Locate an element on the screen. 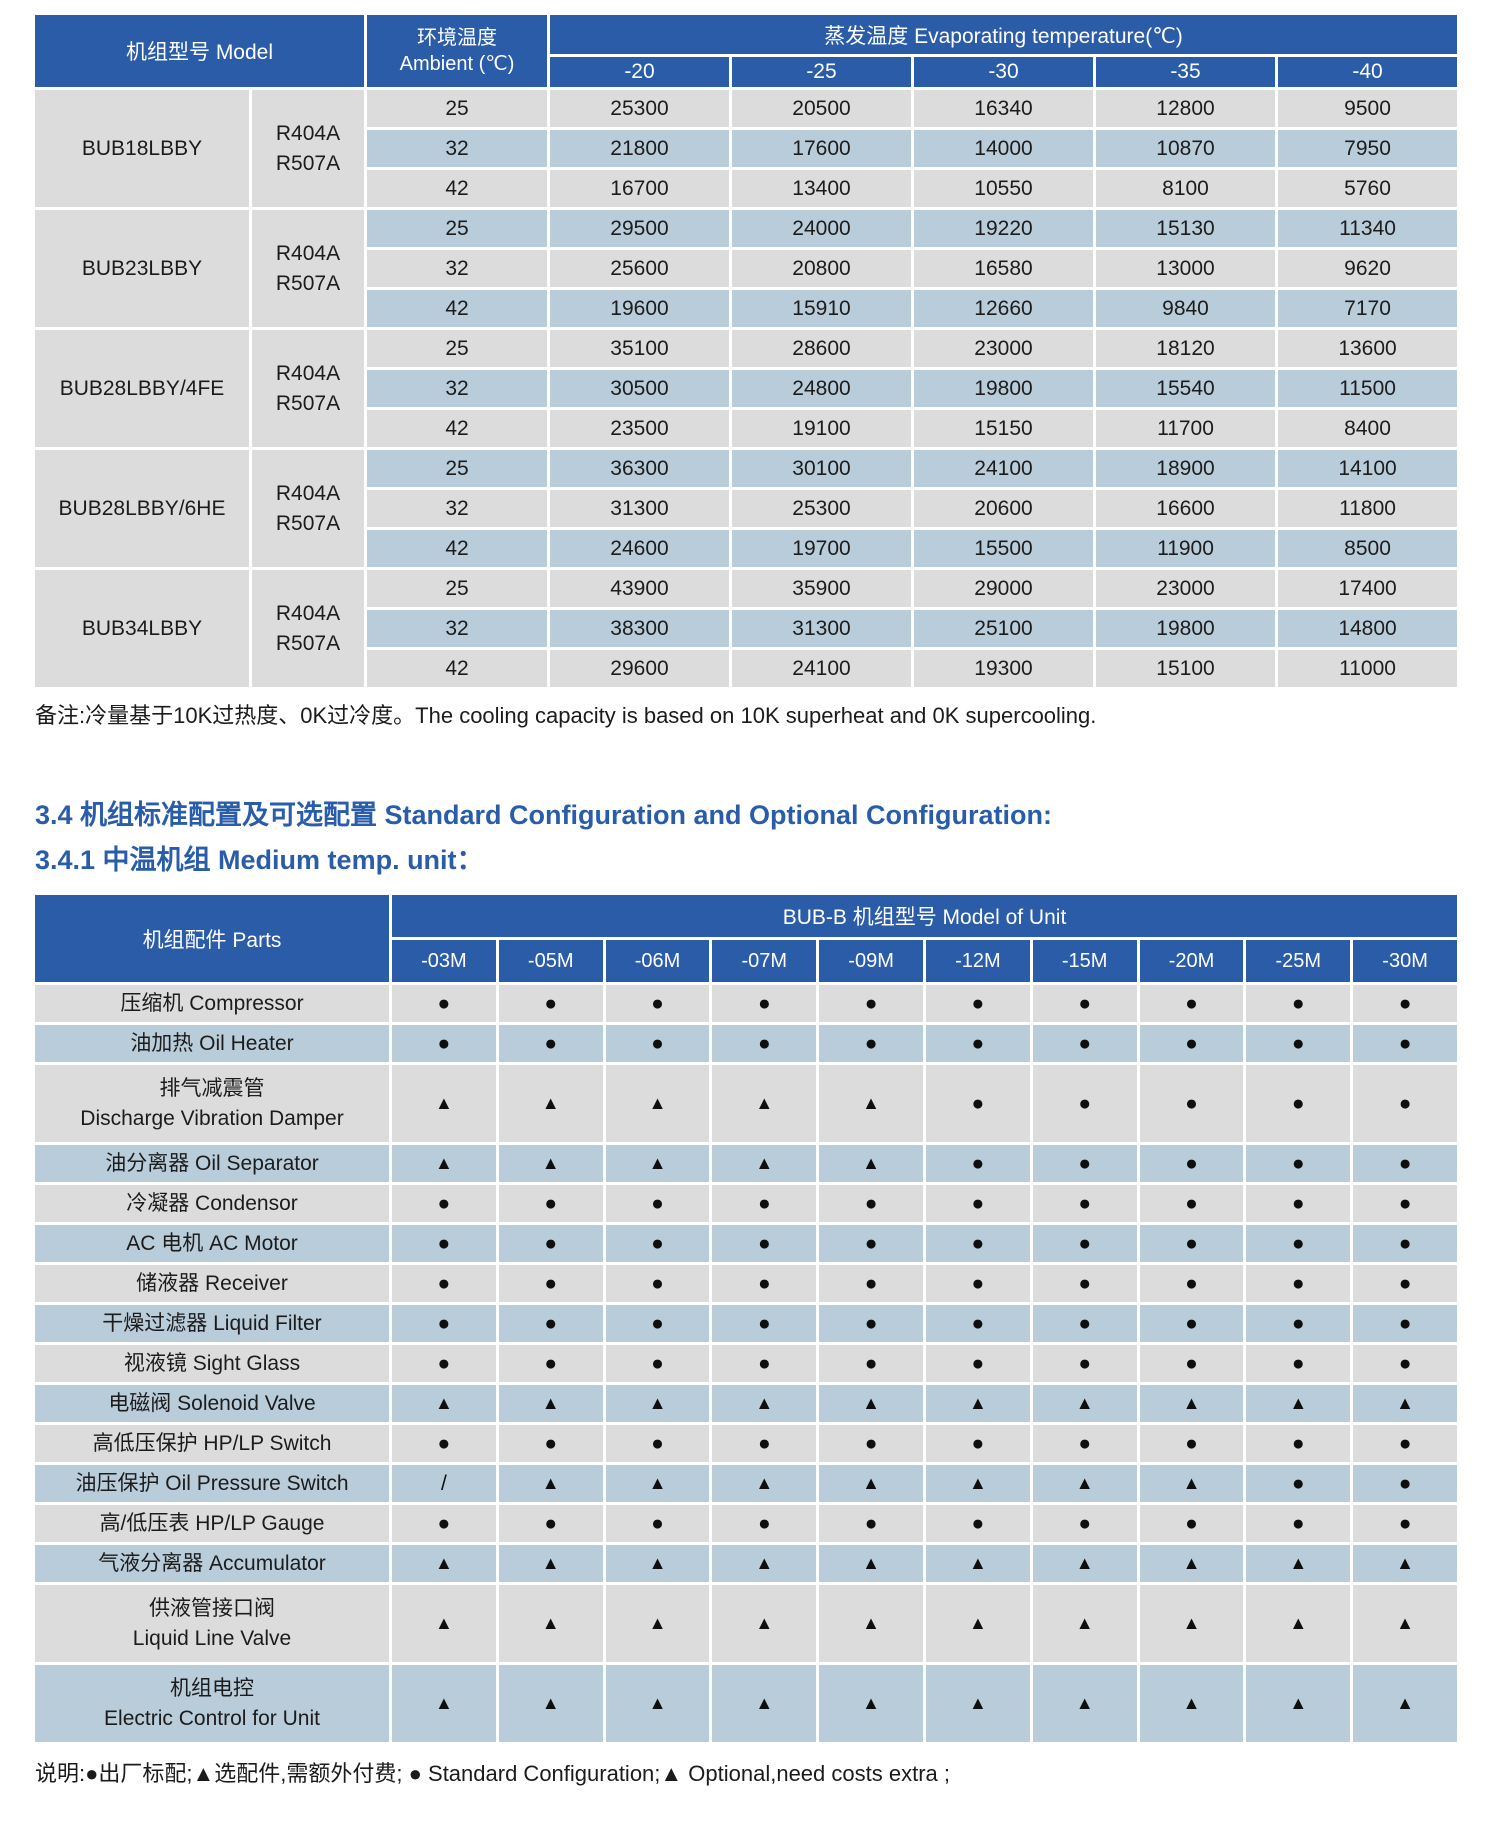 The height and width of the screenshot is (1827, 1506). part-label-line: 高/低压表 HP/LP Gauge is located at coordinates (212, 1523).